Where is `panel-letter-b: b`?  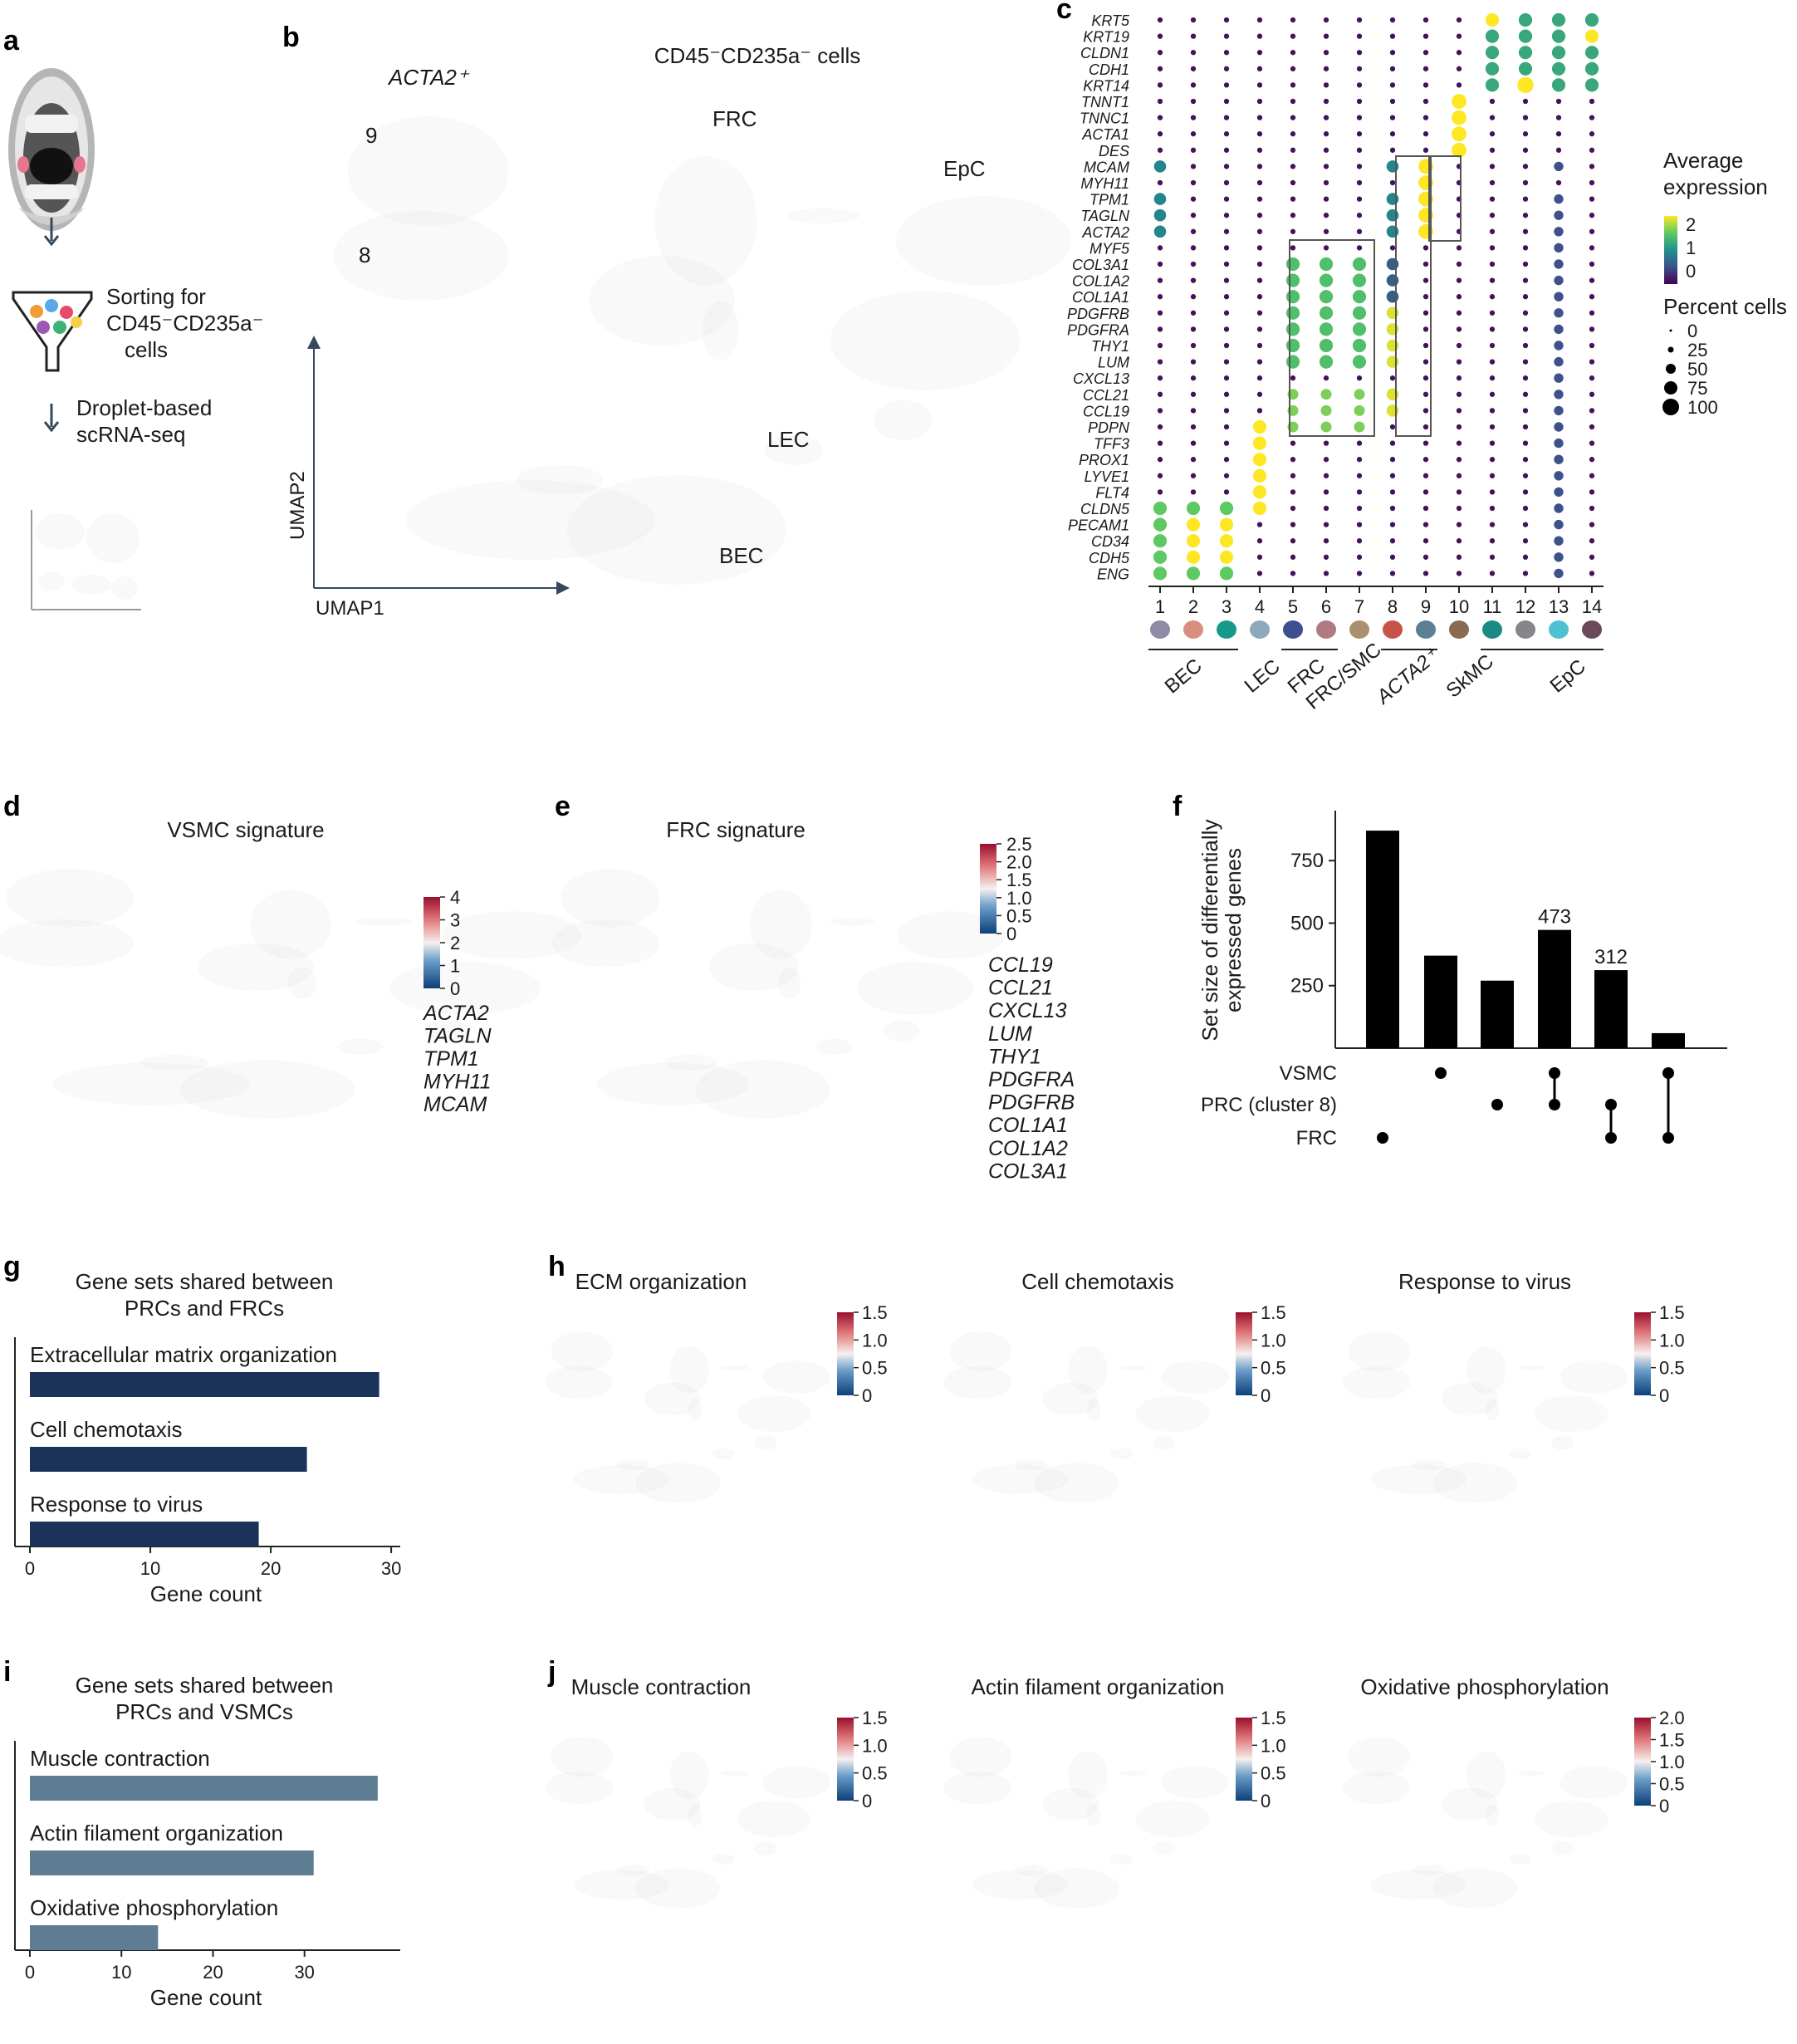
panel-letter-b: b is located at coordinates (291, 37).